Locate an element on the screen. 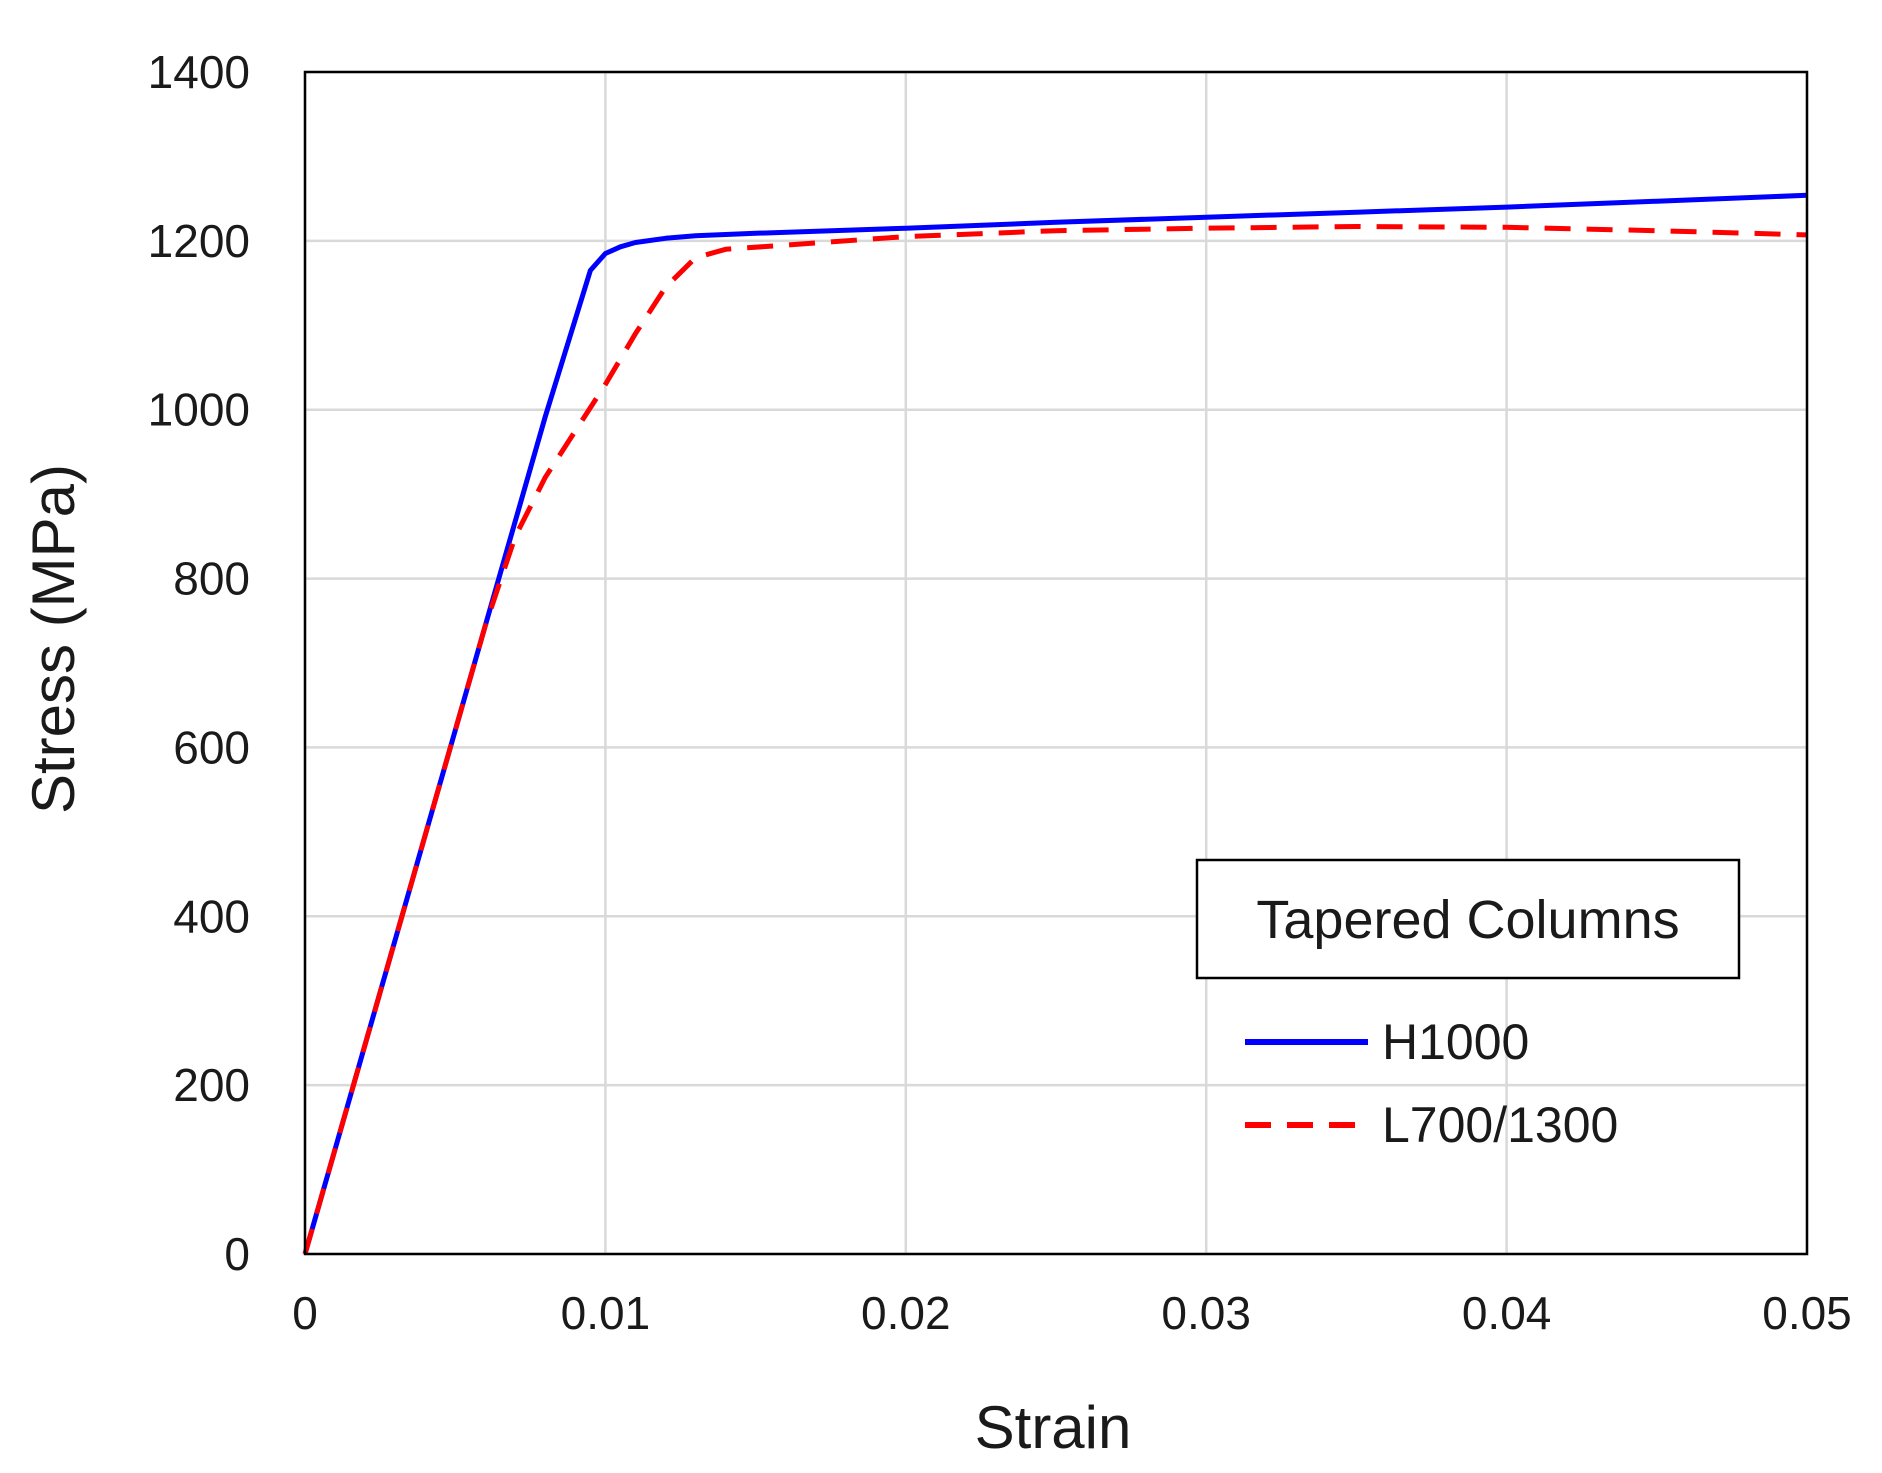  legend: Tapered Columns H1000 L700/1300 is located at coordinates (1468, 1005).